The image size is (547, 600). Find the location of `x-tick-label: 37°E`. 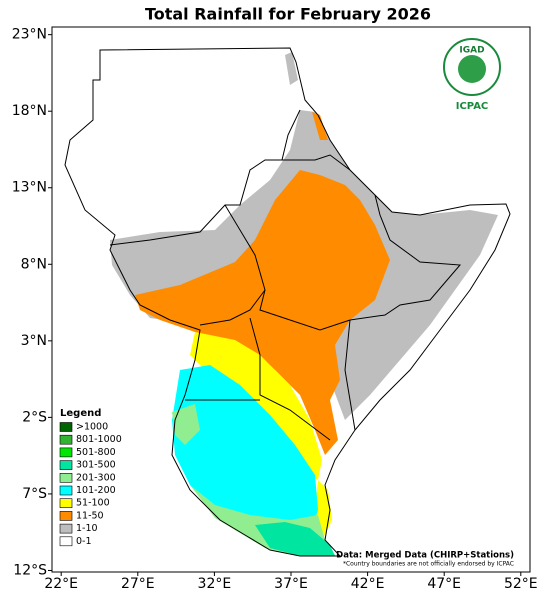

x-tick-label: 37°E is located at coordinates (291, 584).